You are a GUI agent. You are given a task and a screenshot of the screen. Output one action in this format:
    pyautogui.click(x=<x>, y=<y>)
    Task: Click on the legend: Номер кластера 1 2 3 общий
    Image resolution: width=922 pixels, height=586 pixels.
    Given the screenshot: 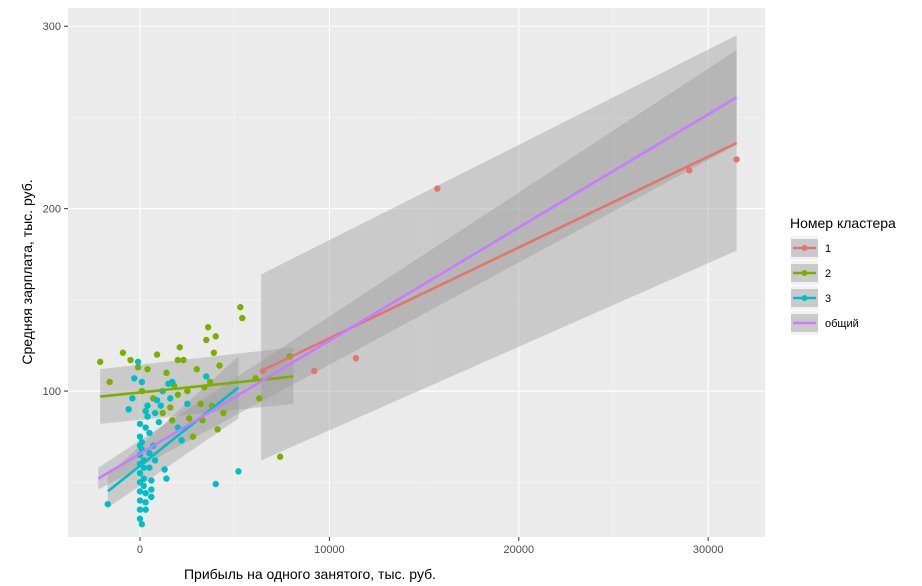 What is the action you would take?
    pyautogui.click(x=843, y=275)
    